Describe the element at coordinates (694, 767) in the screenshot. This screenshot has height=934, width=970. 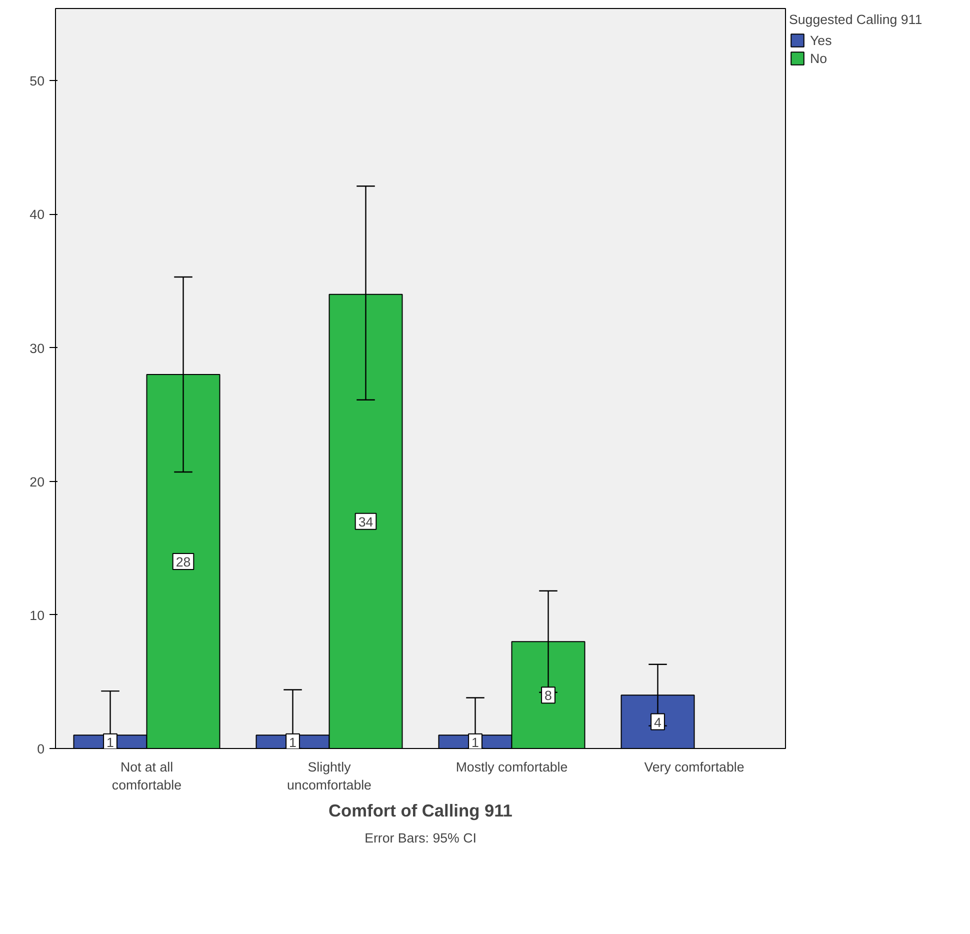
I see `x-tick-label: Very comfortable` at that location.